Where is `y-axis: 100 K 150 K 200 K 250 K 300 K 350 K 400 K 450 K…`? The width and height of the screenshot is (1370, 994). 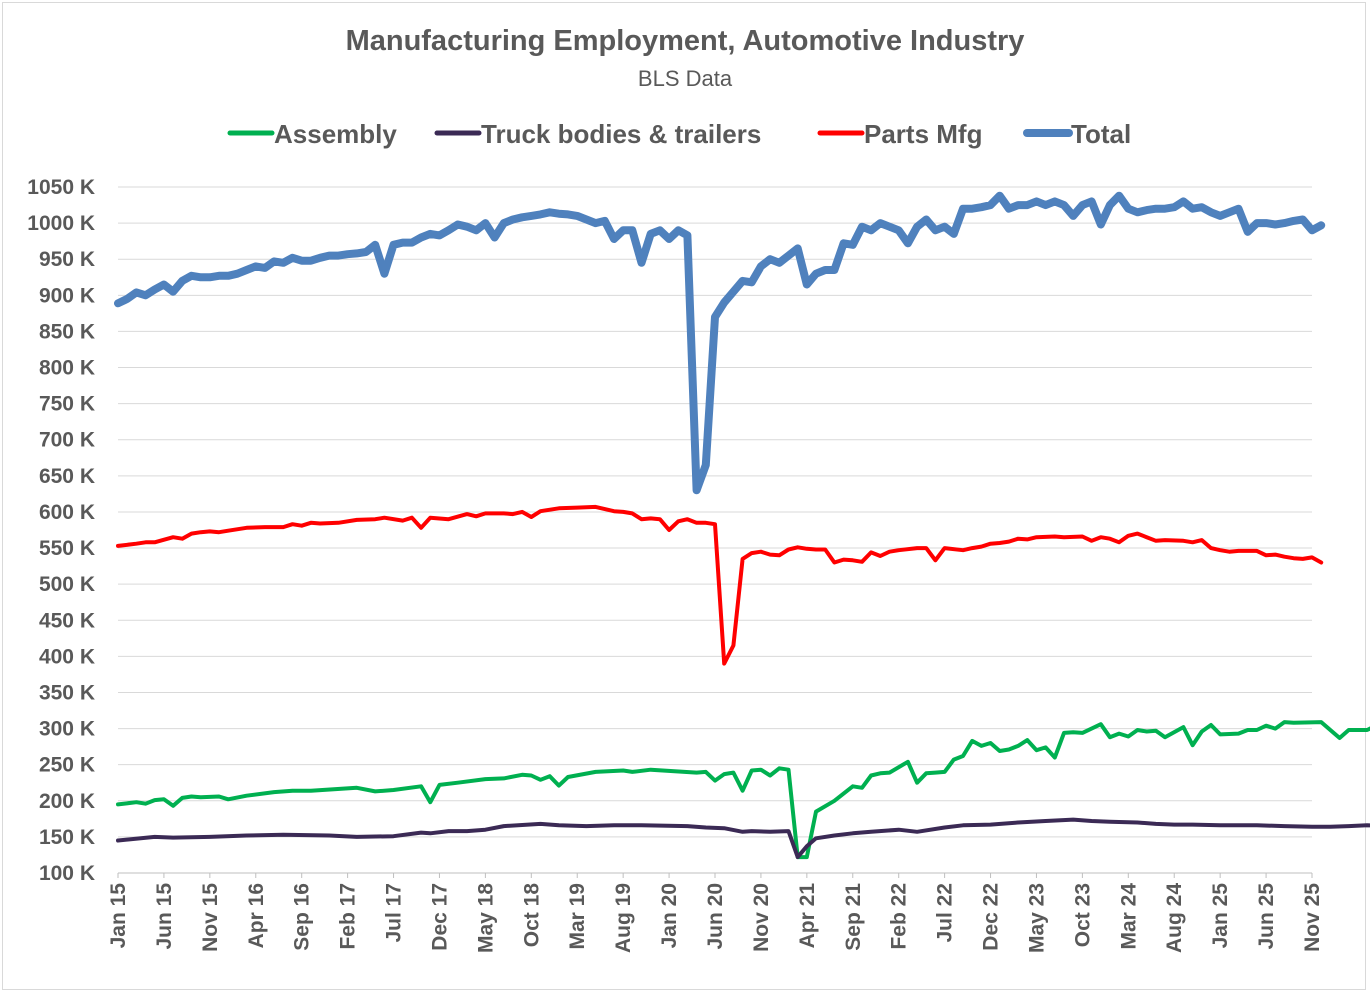
y-axis: 100 K 150 K 200 K 250 K 300 K 350 K 400 K 450 K… is located at coordinates (61, 530).